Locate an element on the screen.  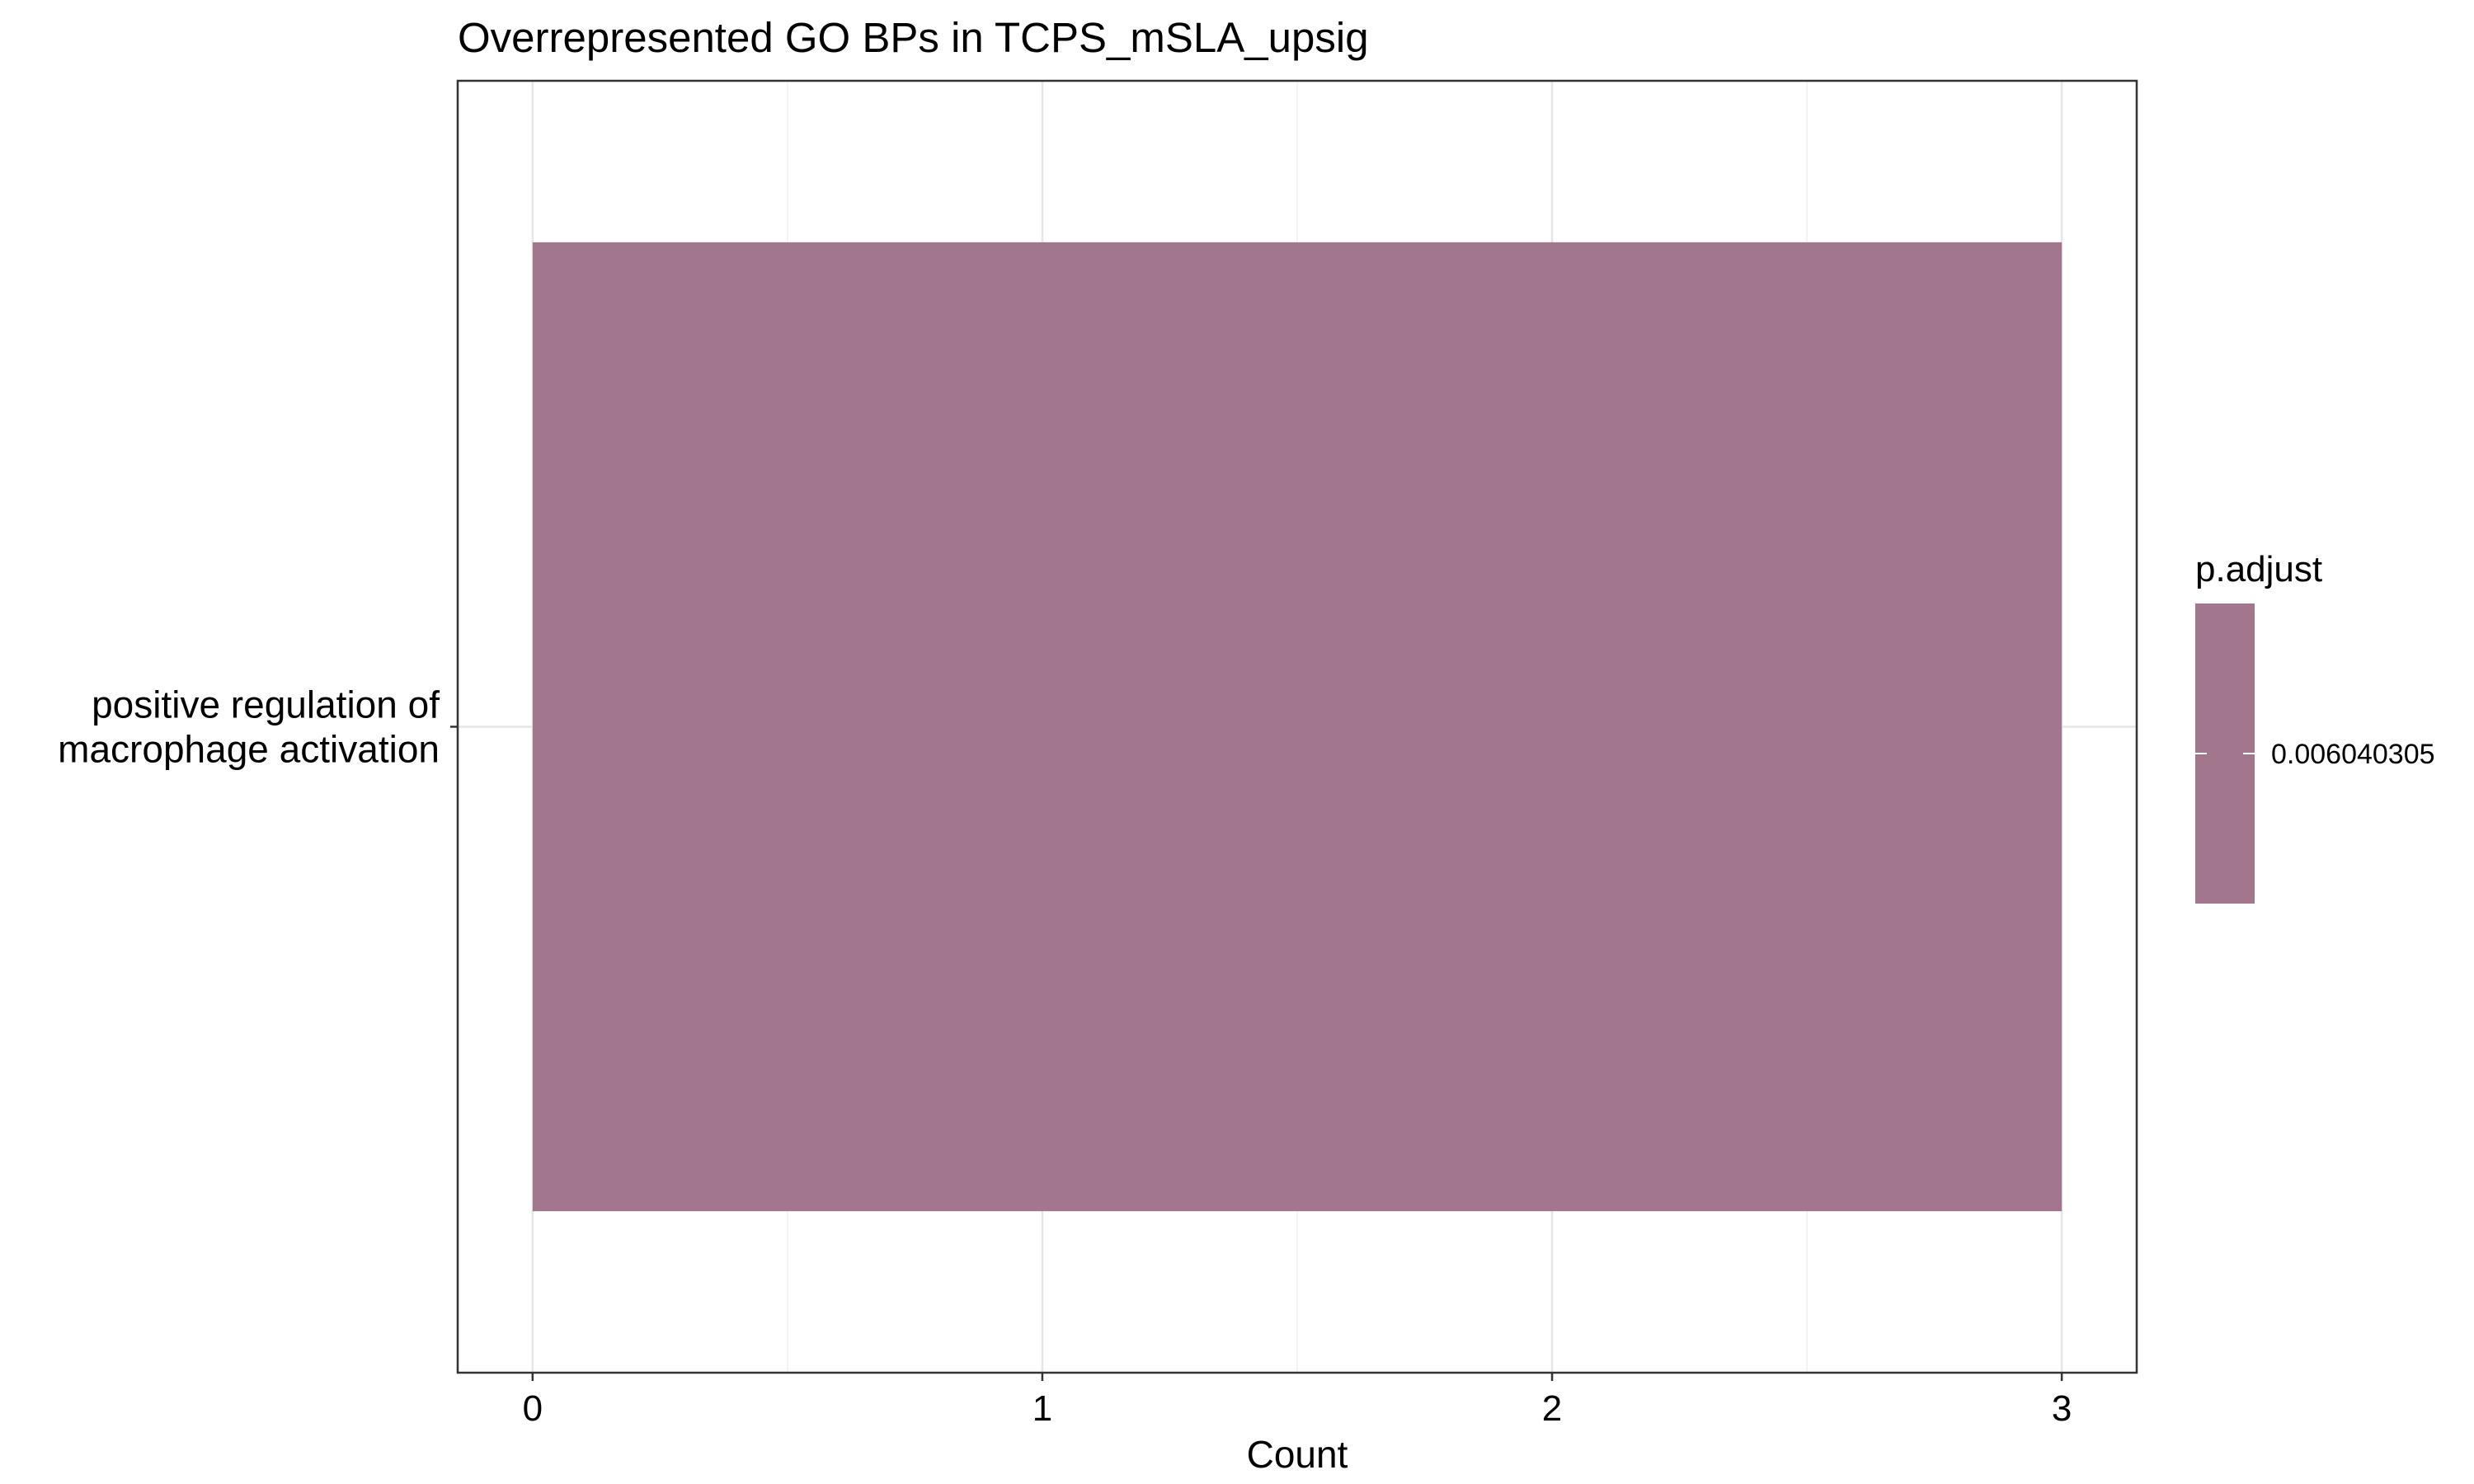
x-tick-label: 2 is located at coordinates (1552, 1408).